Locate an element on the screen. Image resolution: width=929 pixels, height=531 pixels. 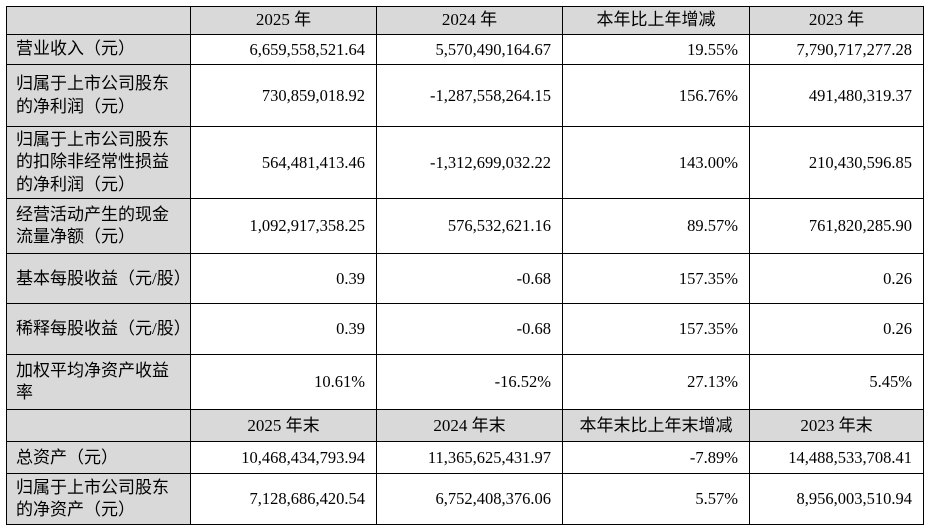
table-row-weighted-avg-roe: 加权平均净资产收益率 10.61% -16.52% 27.13% 5.45% is located at coordinates (465, 382).